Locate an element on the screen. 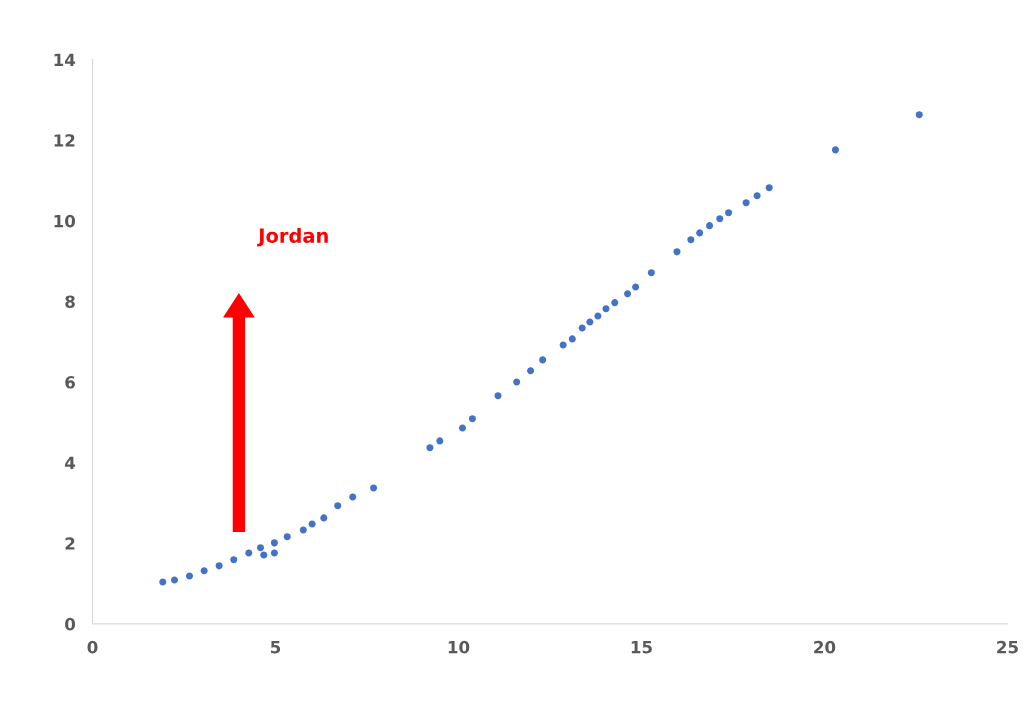 The height and width of the screenshot is (701, 1028). x-tick-label: 0 is located at coordinates (92, 647).